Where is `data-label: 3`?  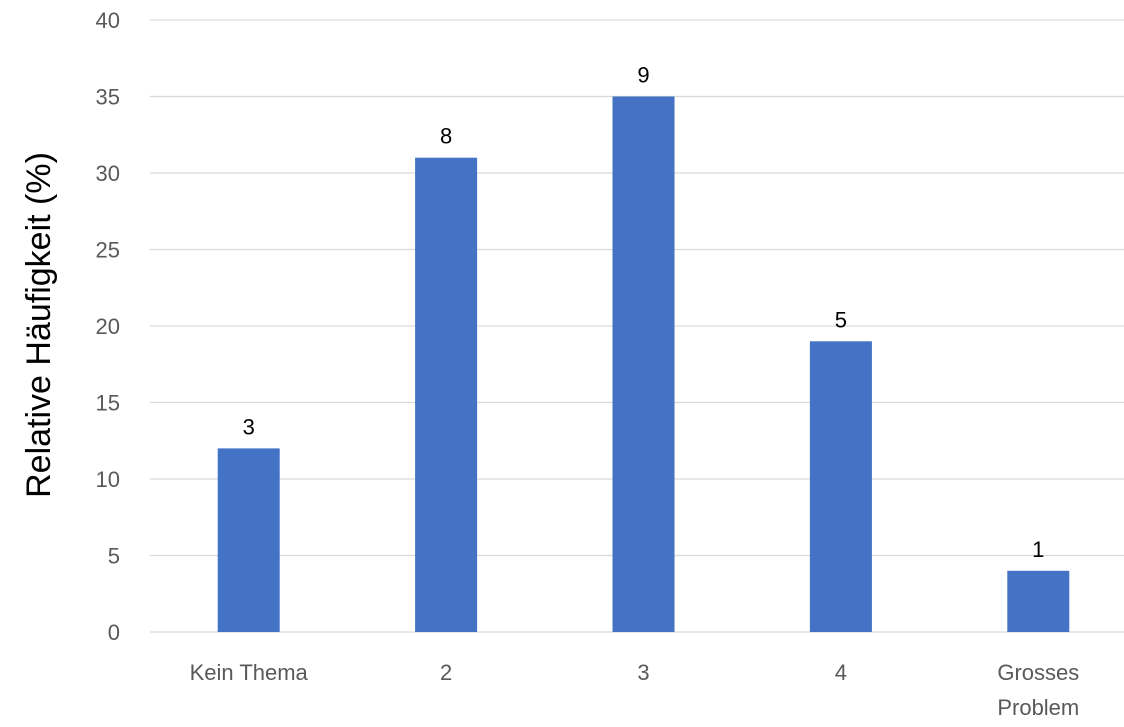 data-label: 3 is located at coordinates (249, 426).